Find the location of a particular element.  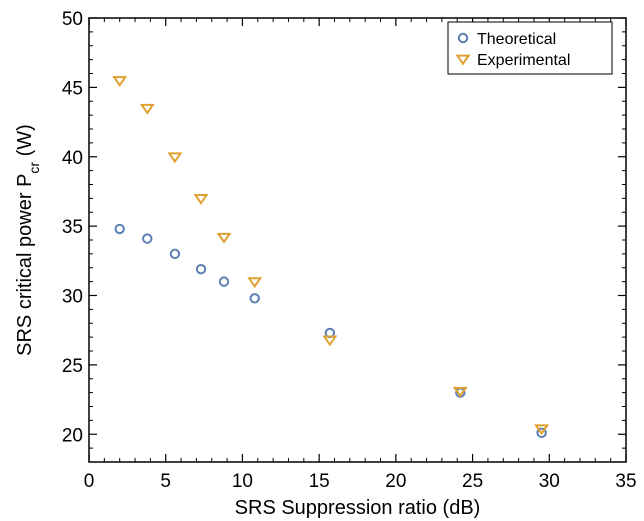

legend-entry-theoretical: Theoretical is located at coordinates (506, 39).